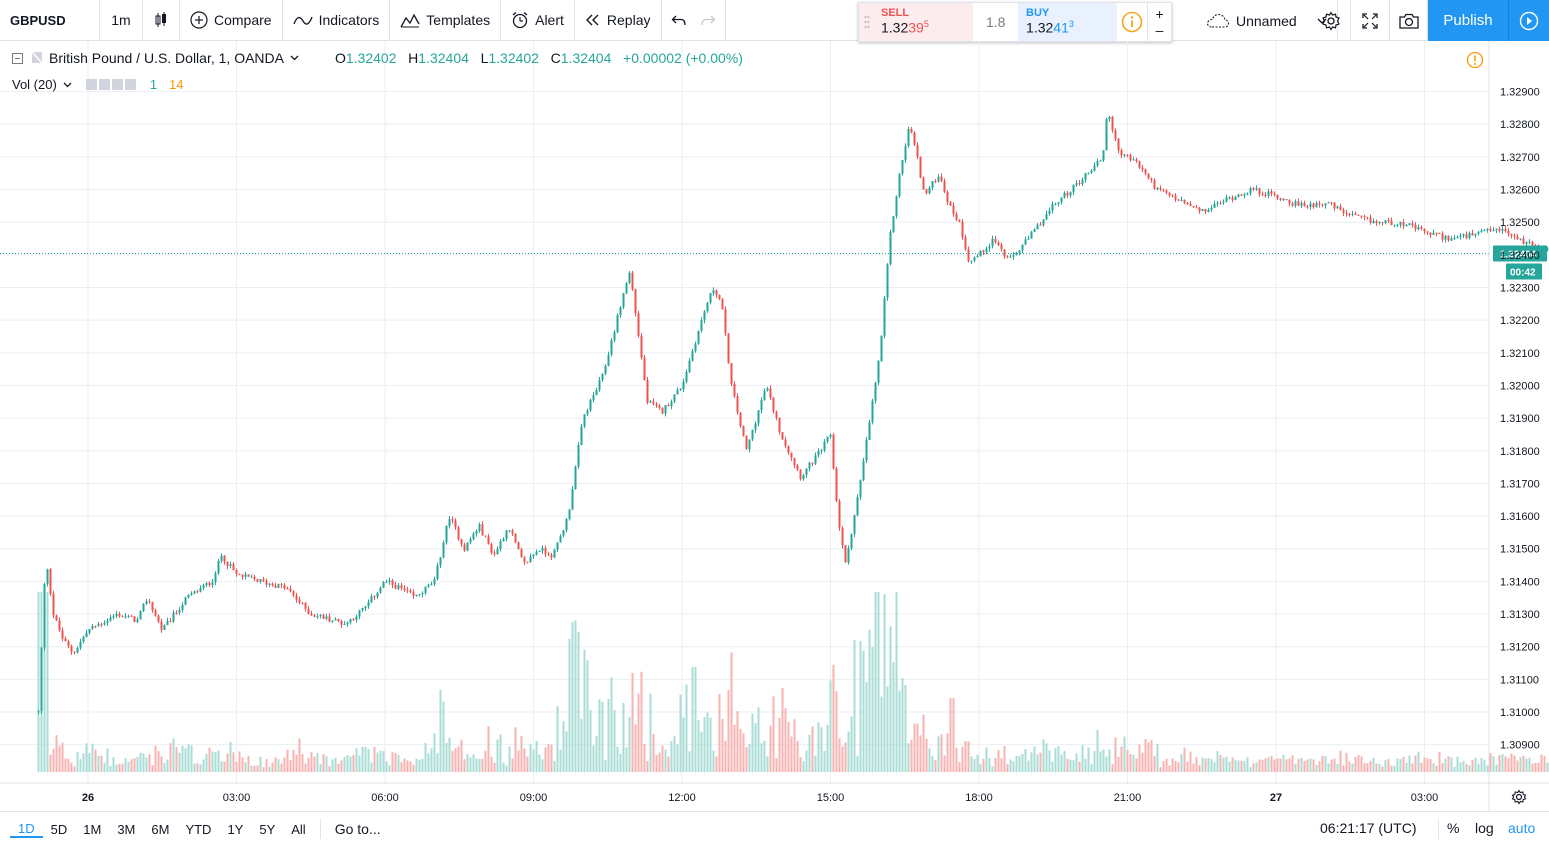 The width and height of the screenshot is (1549, 846). What do you see at coordinates (130, 84) in the screenshot?
I see `close-icon` at bounding box center [130, 84].